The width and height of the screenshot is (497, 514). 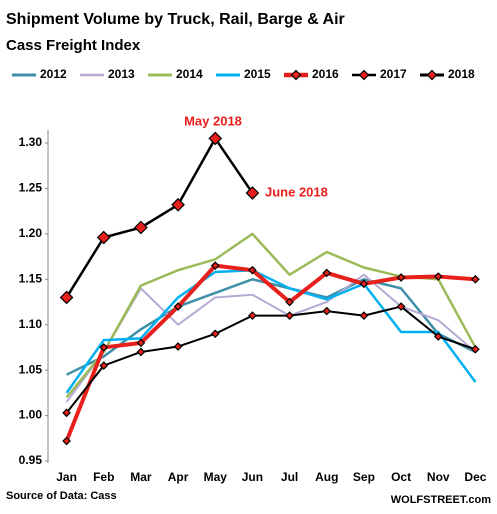 What do you see at coordinates (325, 74) in the screenshot?
I see `legend-label: 2016` at bounding box center [325, 74].